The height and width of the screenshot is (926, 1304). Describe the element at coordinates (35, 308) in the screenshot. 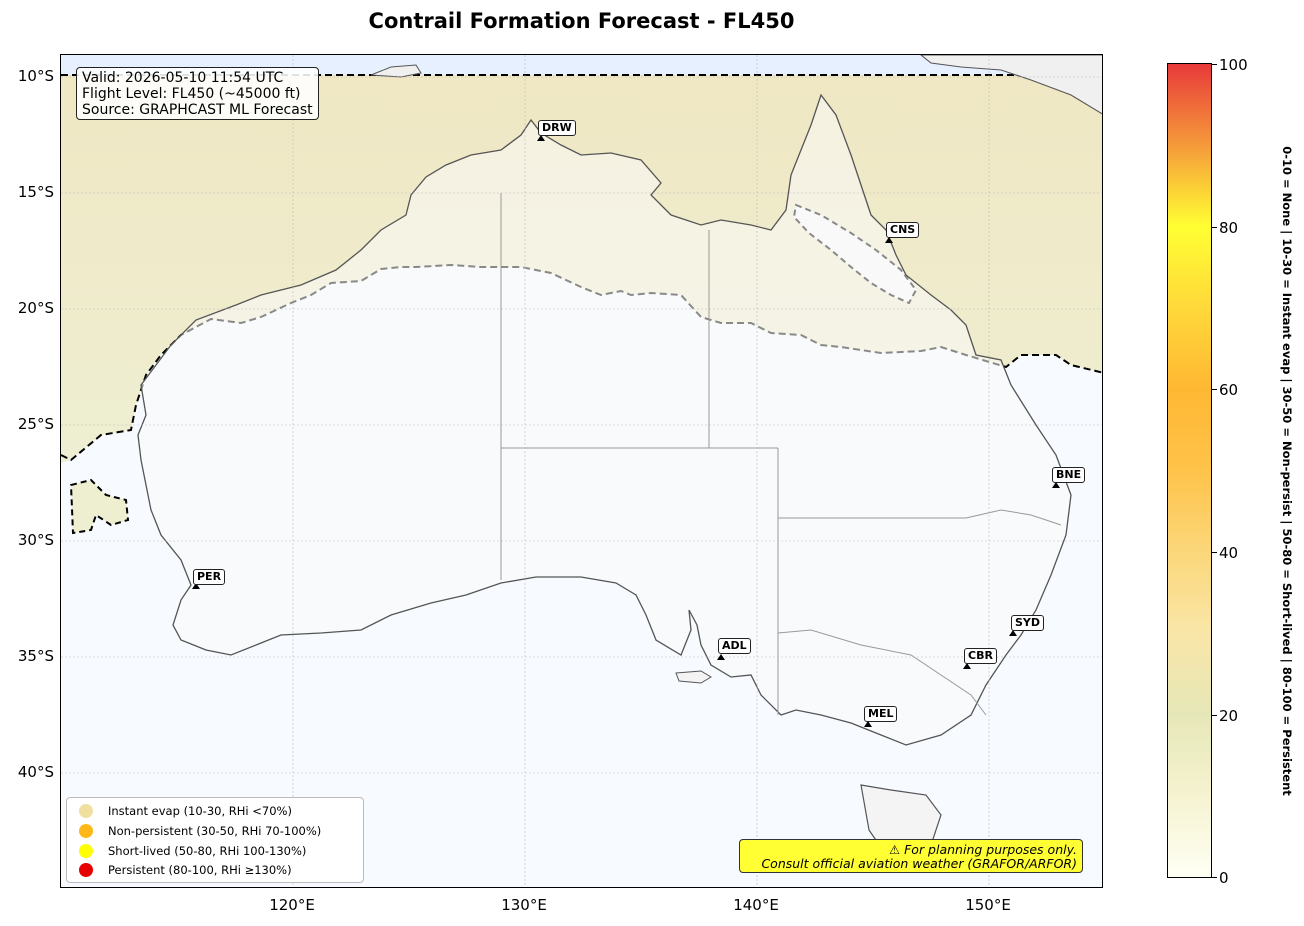

I see `lat-label: 20°S` at that location.